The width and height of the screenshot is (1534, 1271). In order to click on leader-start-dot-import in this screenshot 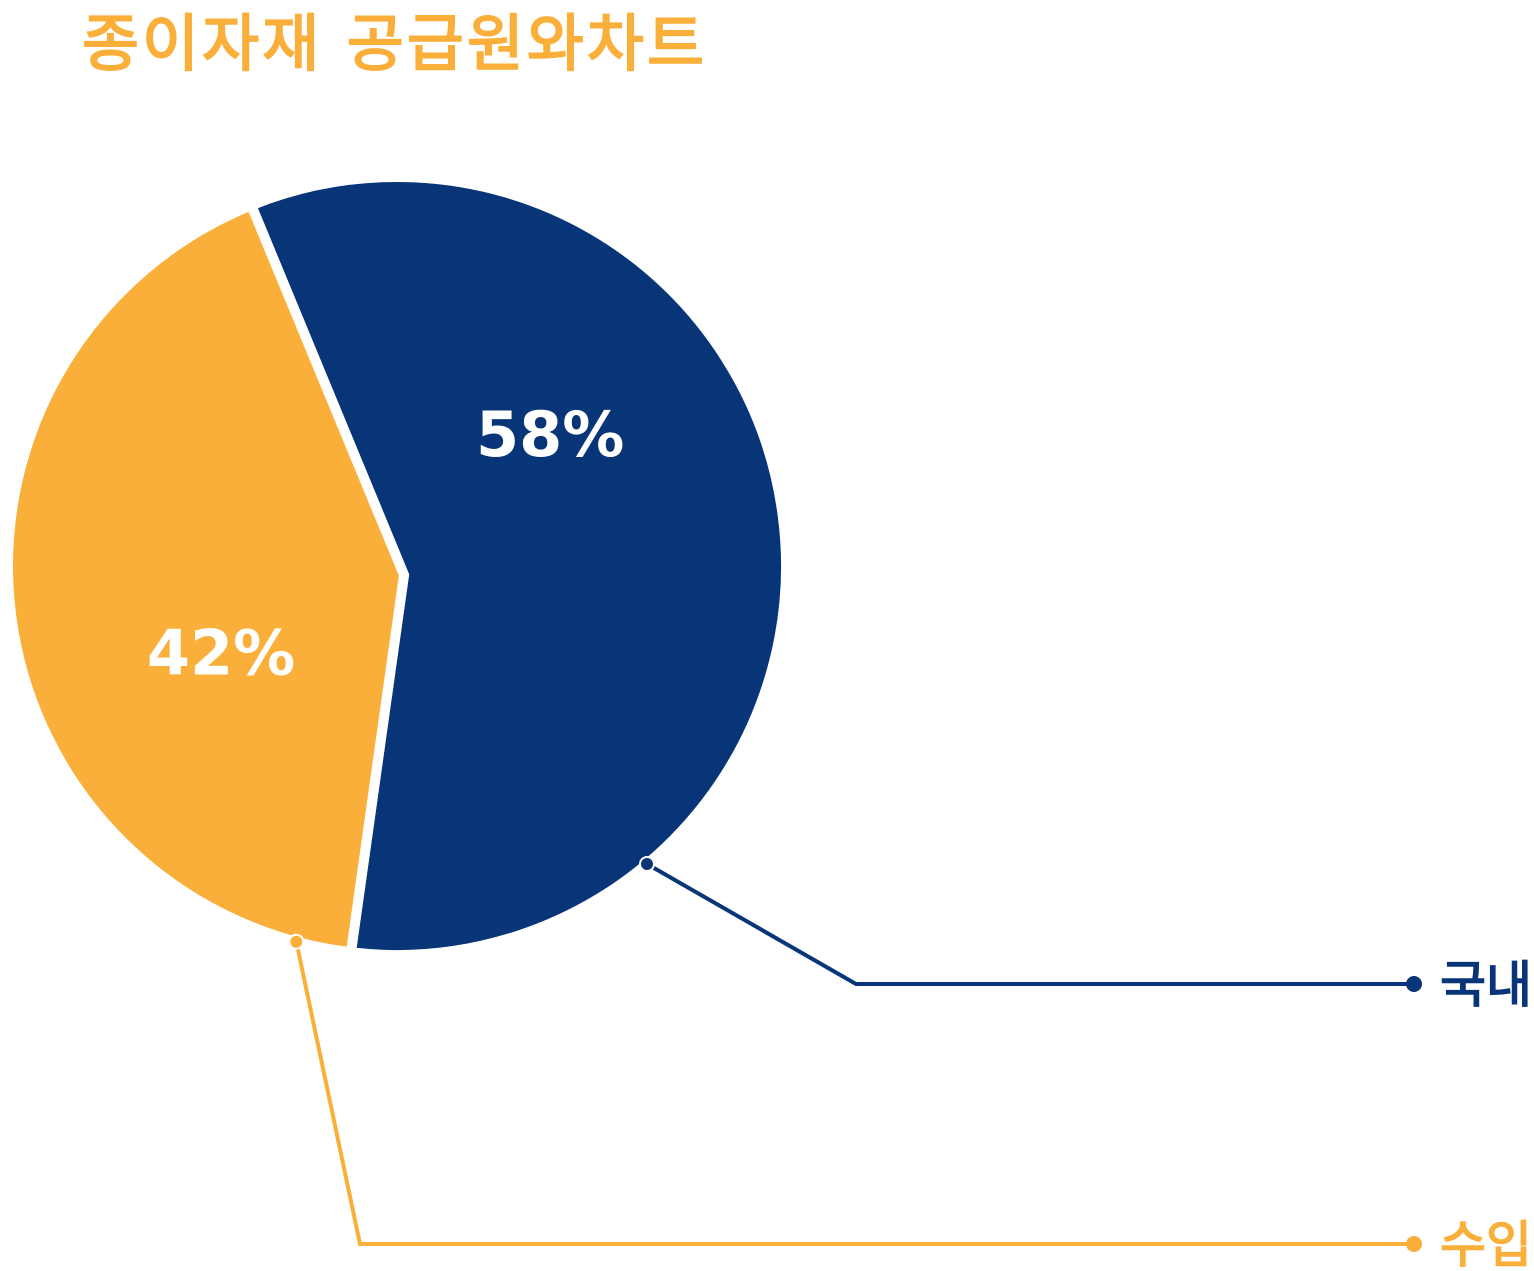, I will do `click(296, 941)`.